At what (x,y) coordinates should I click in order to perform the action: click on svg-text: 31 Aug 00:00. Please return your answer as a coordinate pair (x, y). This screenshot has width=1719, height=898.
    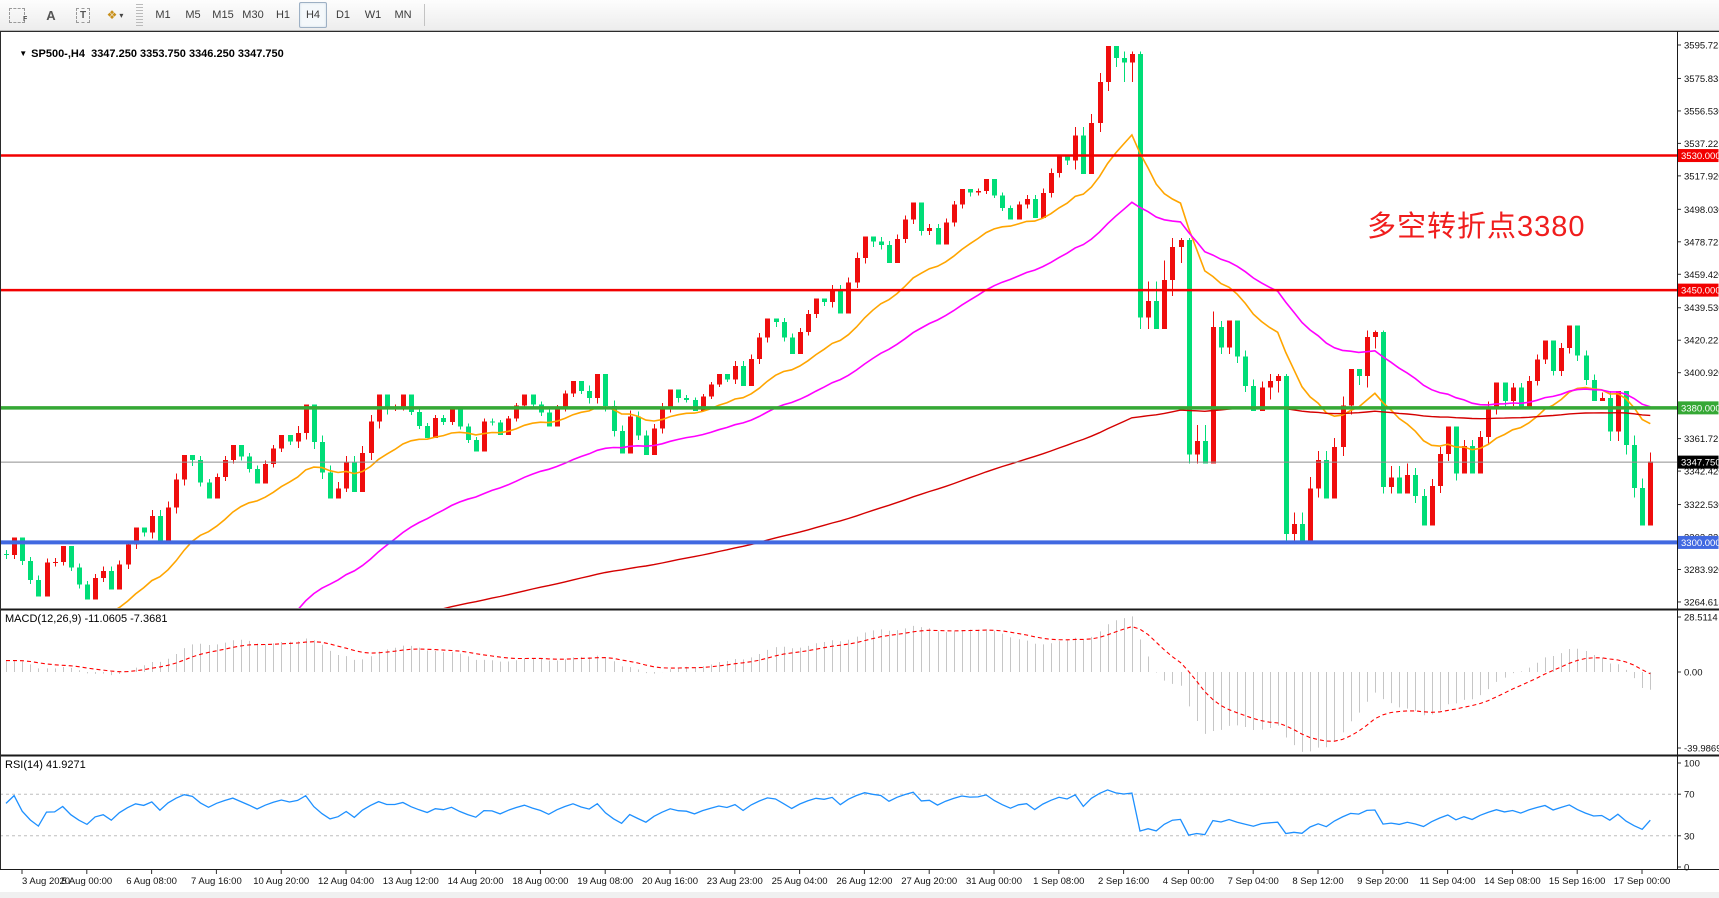
    Looking at the image, I should click on (994, 881).